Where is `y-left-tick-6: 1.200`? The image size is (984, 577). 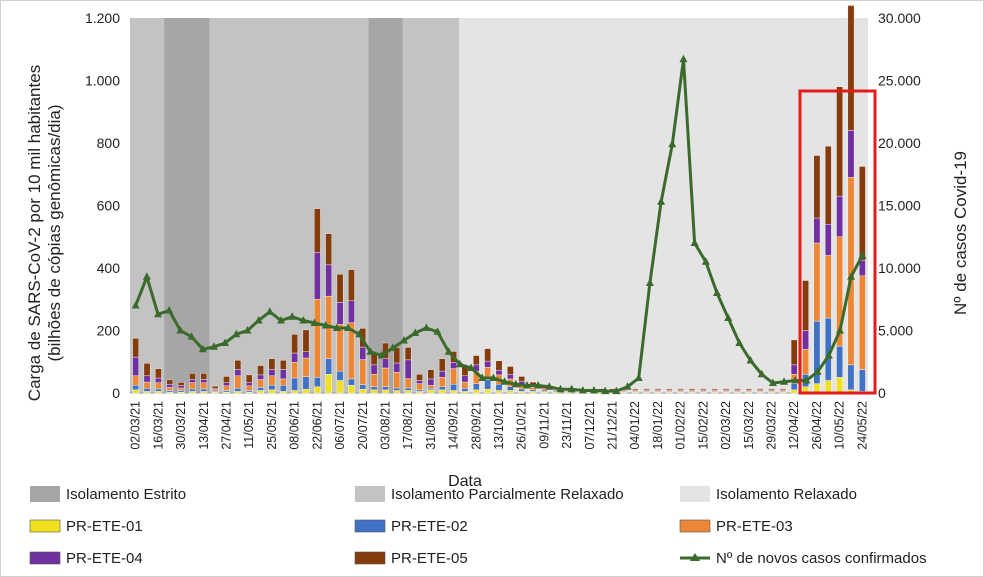 y-left-tick-6: 1.200 is located at coordinates (102, 18).